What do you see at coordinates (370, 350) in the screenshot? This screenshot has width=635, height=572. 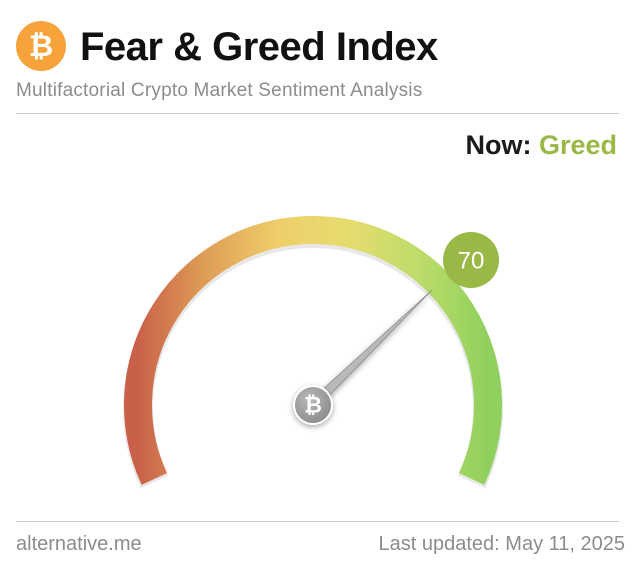 I see `gauge-needle` at bounding box center [370, 350].